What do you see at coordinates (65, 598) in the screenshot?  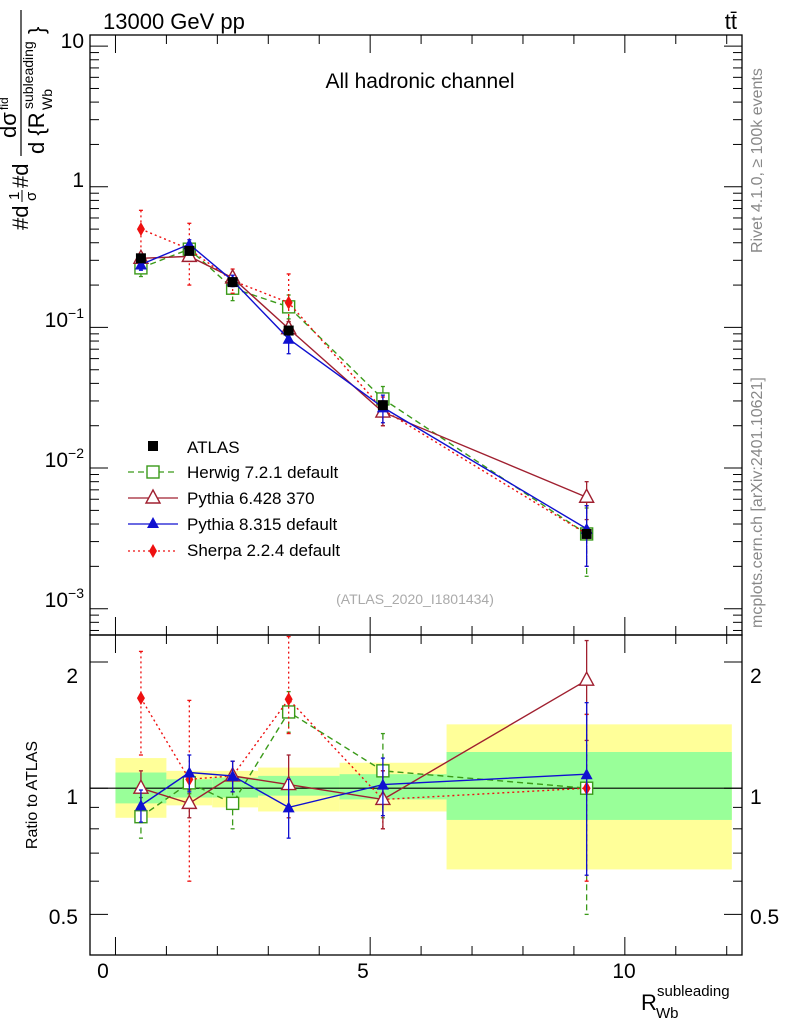 I see `y-tick-label-1e-3: 10⁻³` at bounding box center [65, 598].